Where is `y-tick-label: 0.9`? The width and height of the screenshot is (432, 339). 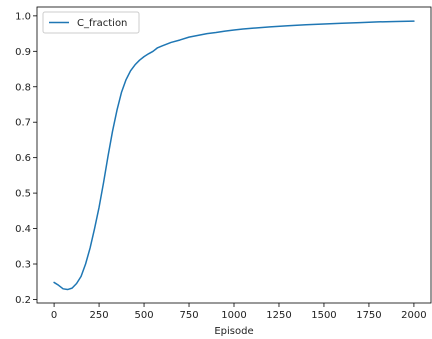
y-tick-label: 0.9 is located at coordinates (23, 52).